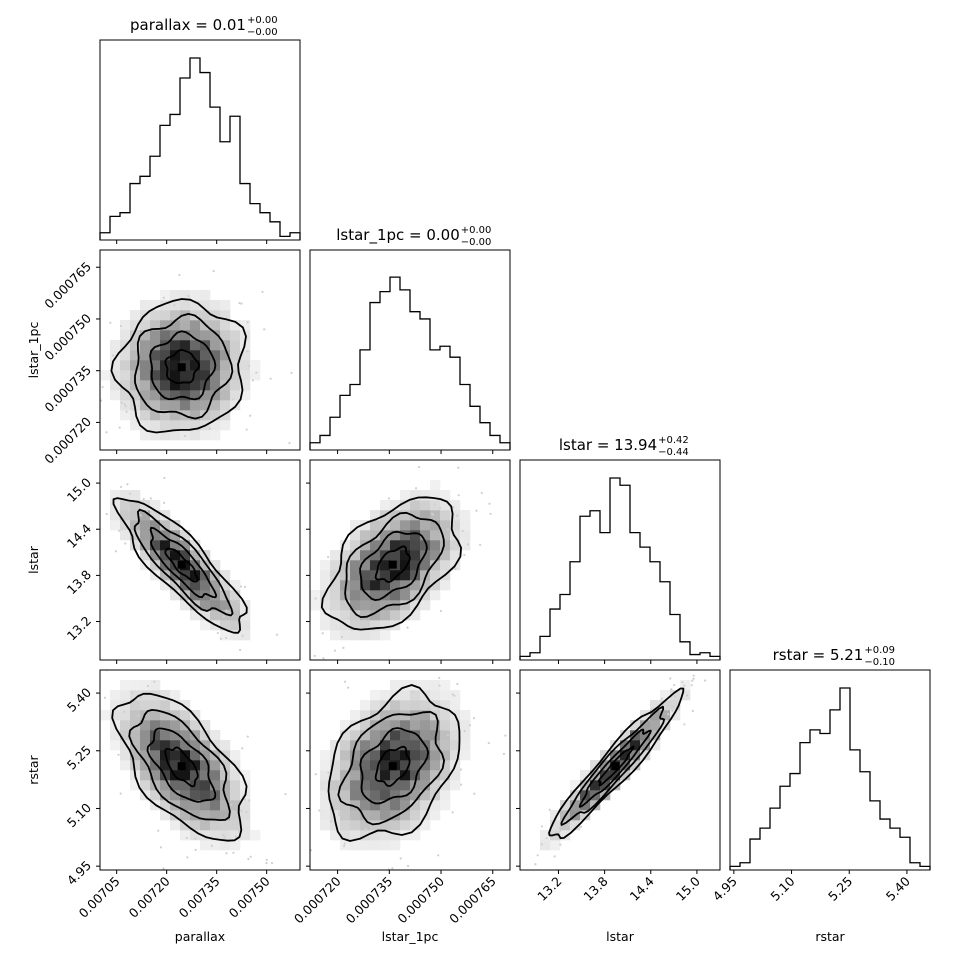  What do you see at coordinates (476, 230) in the screenshot?
I see `title-plus-lstar_1pc: +0.00` at bounding box center [476, 230].